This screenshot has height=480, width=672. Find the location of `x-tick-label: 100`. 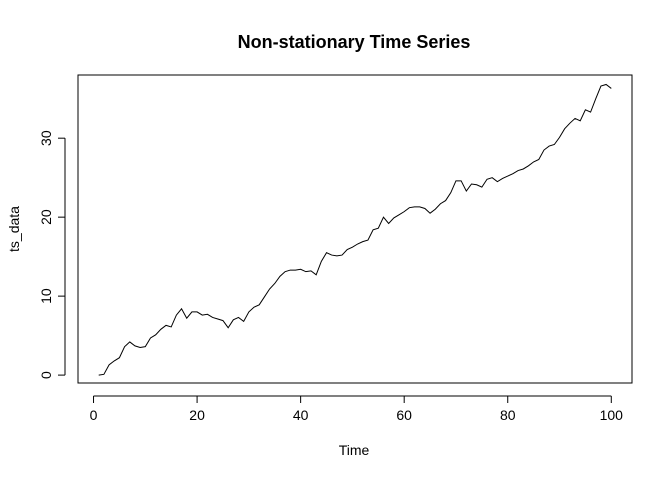

x-tick-label: 100 is located at coordinates (612, 415).